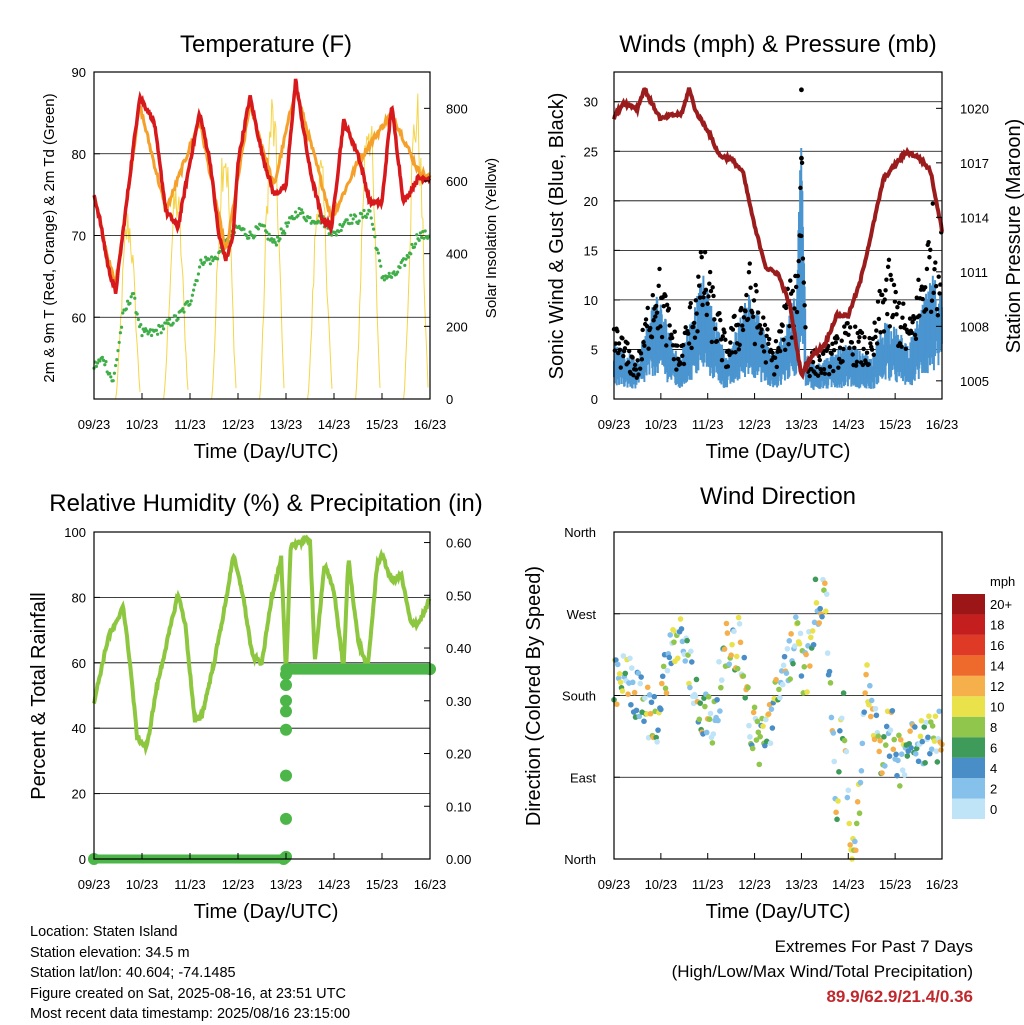 This screenshot has height=1025, width=1024. Describe the element at coordinates (895, 424) in the screenshot. I see `winds-xtick-label: 15/23` at that location.